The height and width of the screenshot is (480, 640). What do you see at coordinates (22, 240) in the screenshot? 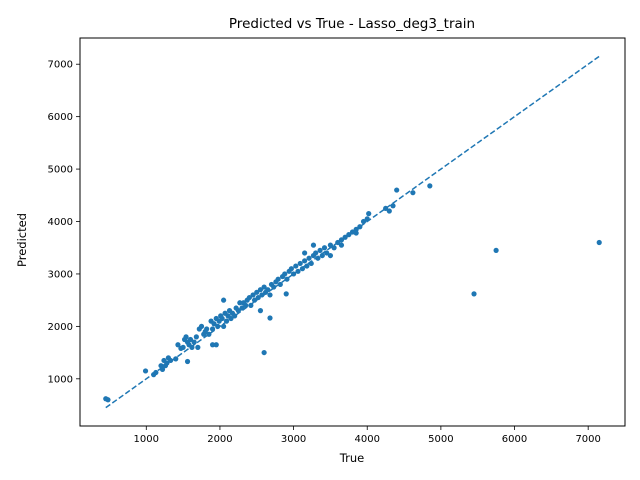
I see `y-axis-label: Predicted` at bounding box center [22, 240].